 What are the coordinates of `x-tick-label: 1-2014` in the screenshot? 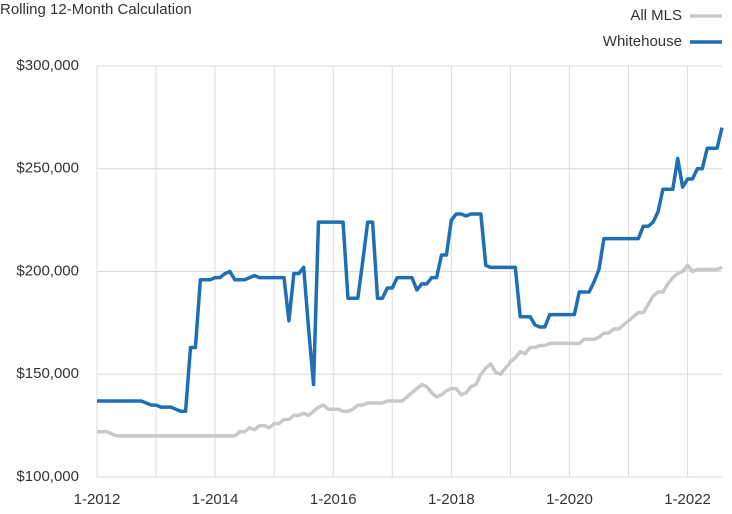 It's located at (215, 499).